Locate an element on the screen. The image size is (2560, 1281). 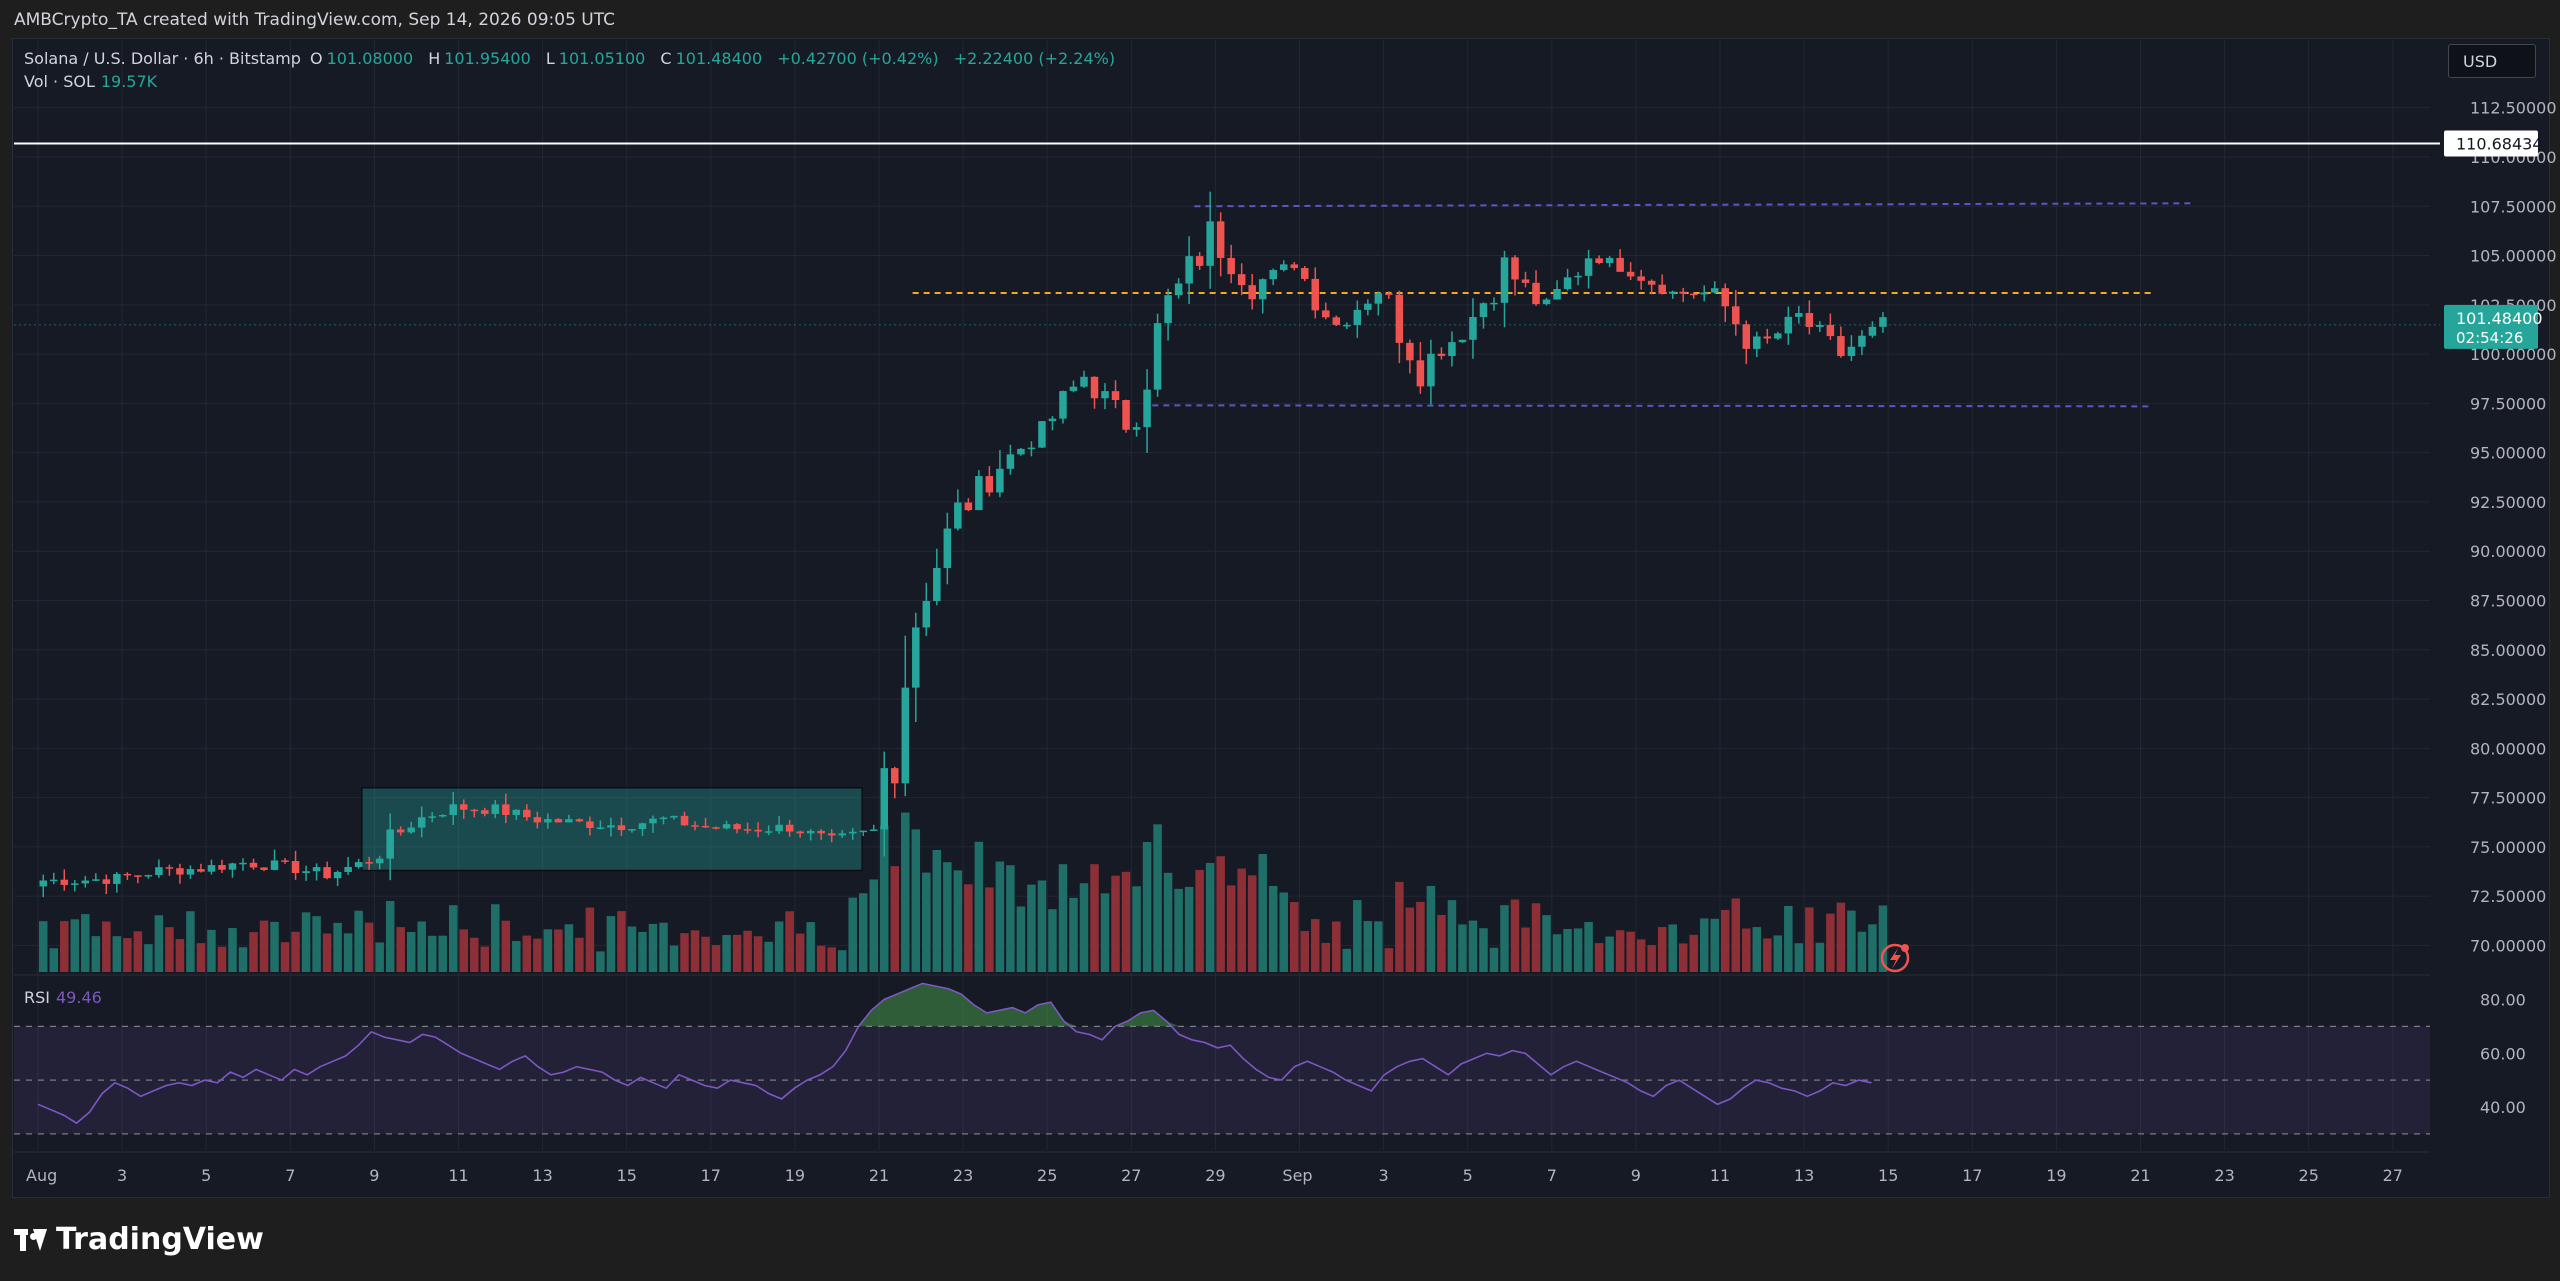
tradingview-logo: TradingView is located at coordinates (139, 1239).